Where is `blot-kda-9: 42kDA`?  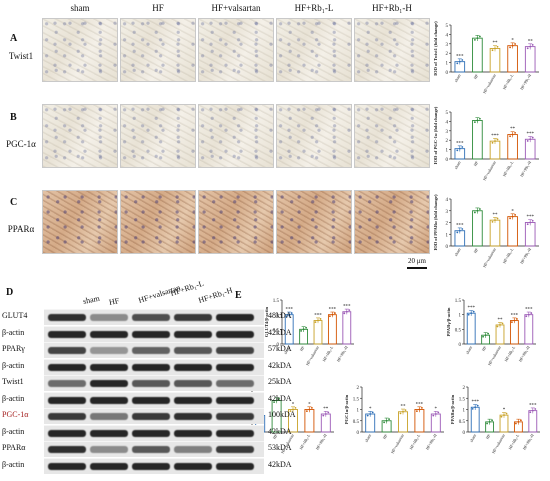 blot-kda-9: 42kDA is located at coordinates (280, 464).